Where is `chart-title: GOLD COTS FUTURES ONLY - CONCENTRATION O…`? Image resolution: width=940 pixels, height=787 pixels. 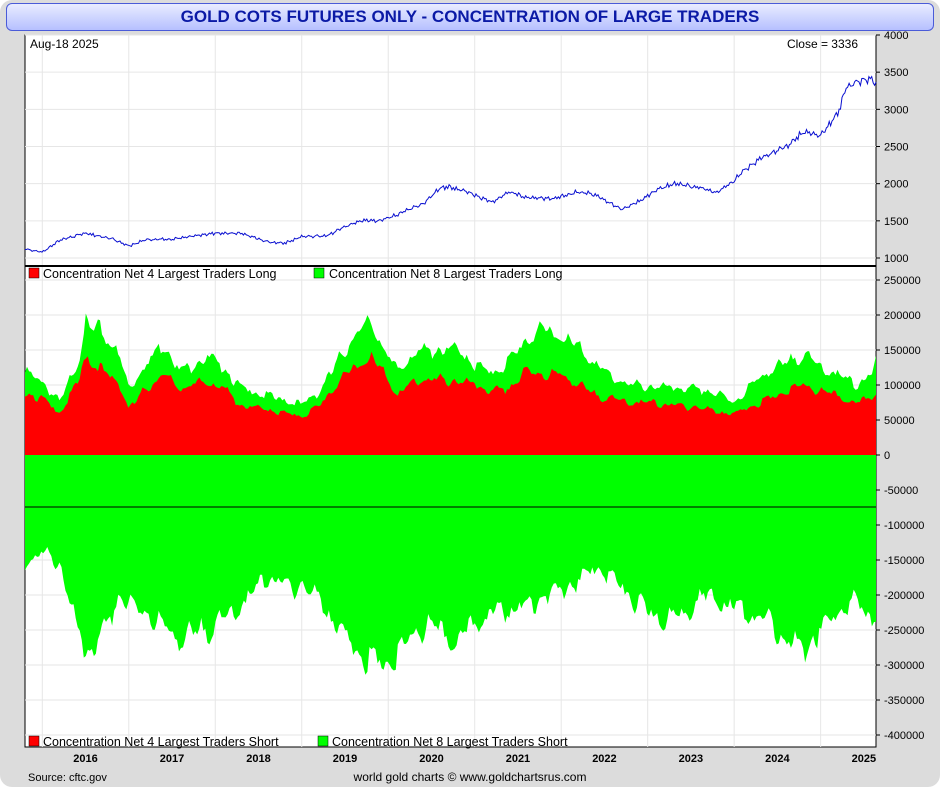
chart-title: GOLD COTS FUTURES ONLY - CONCENTRATION O… is located at coordinates (470, 17).